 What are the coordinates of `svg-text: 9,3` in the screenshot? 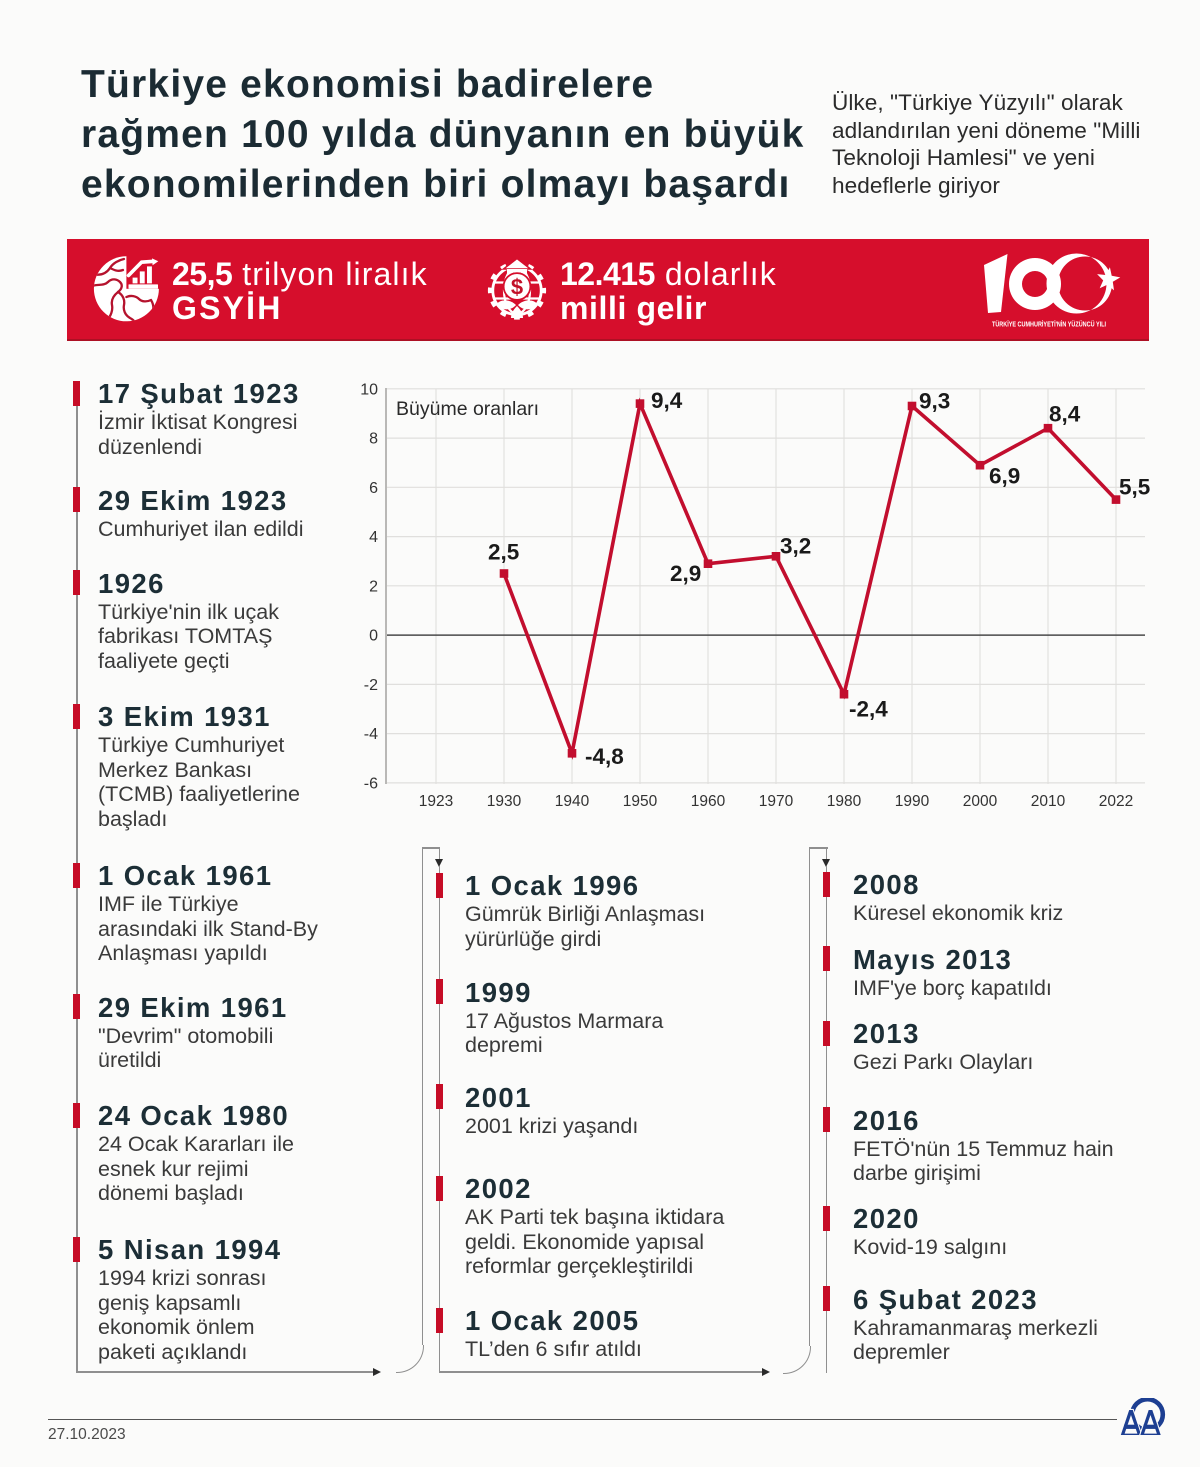 It's located at (934, 401).